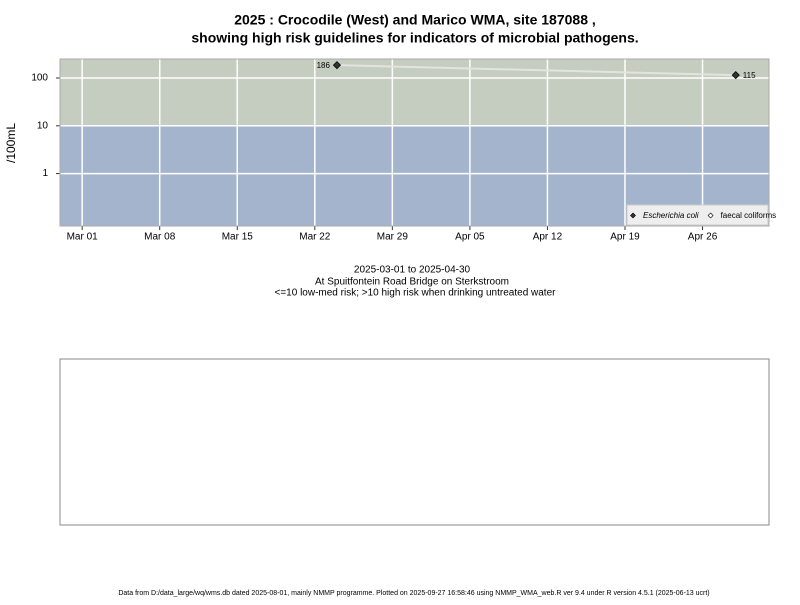  What do you see at coordinates (548, 237) in the screenshot?
I see `x-tick-label: Apr 12` at bounding box center [548, 237].